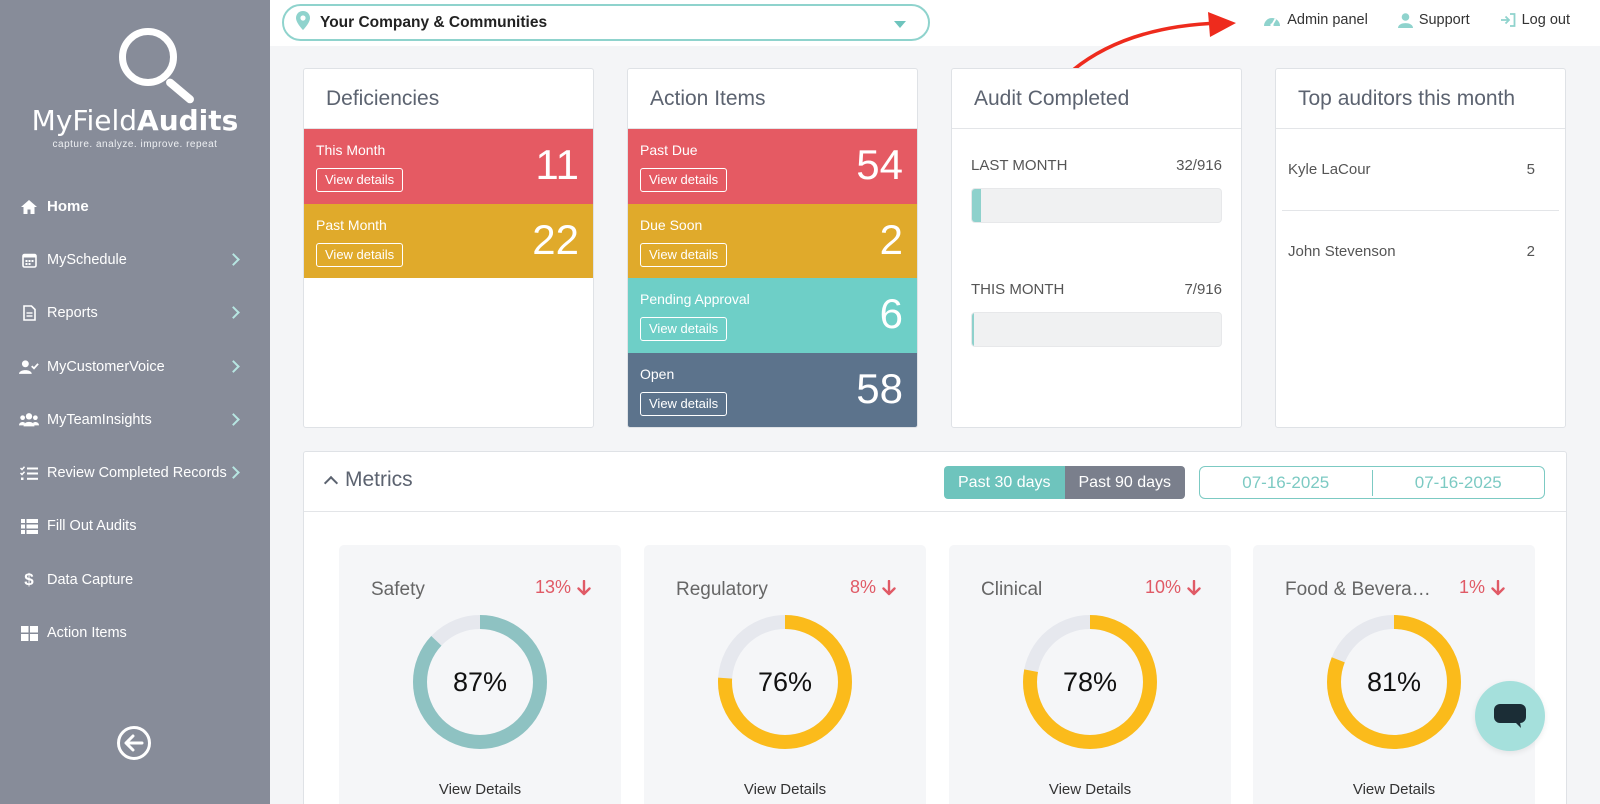 This screenshot has width=1600, height=804. What do you see at coordinates (29, 633) in the screenshot?
I see `grid-icon` at bounding box center [29, 633].